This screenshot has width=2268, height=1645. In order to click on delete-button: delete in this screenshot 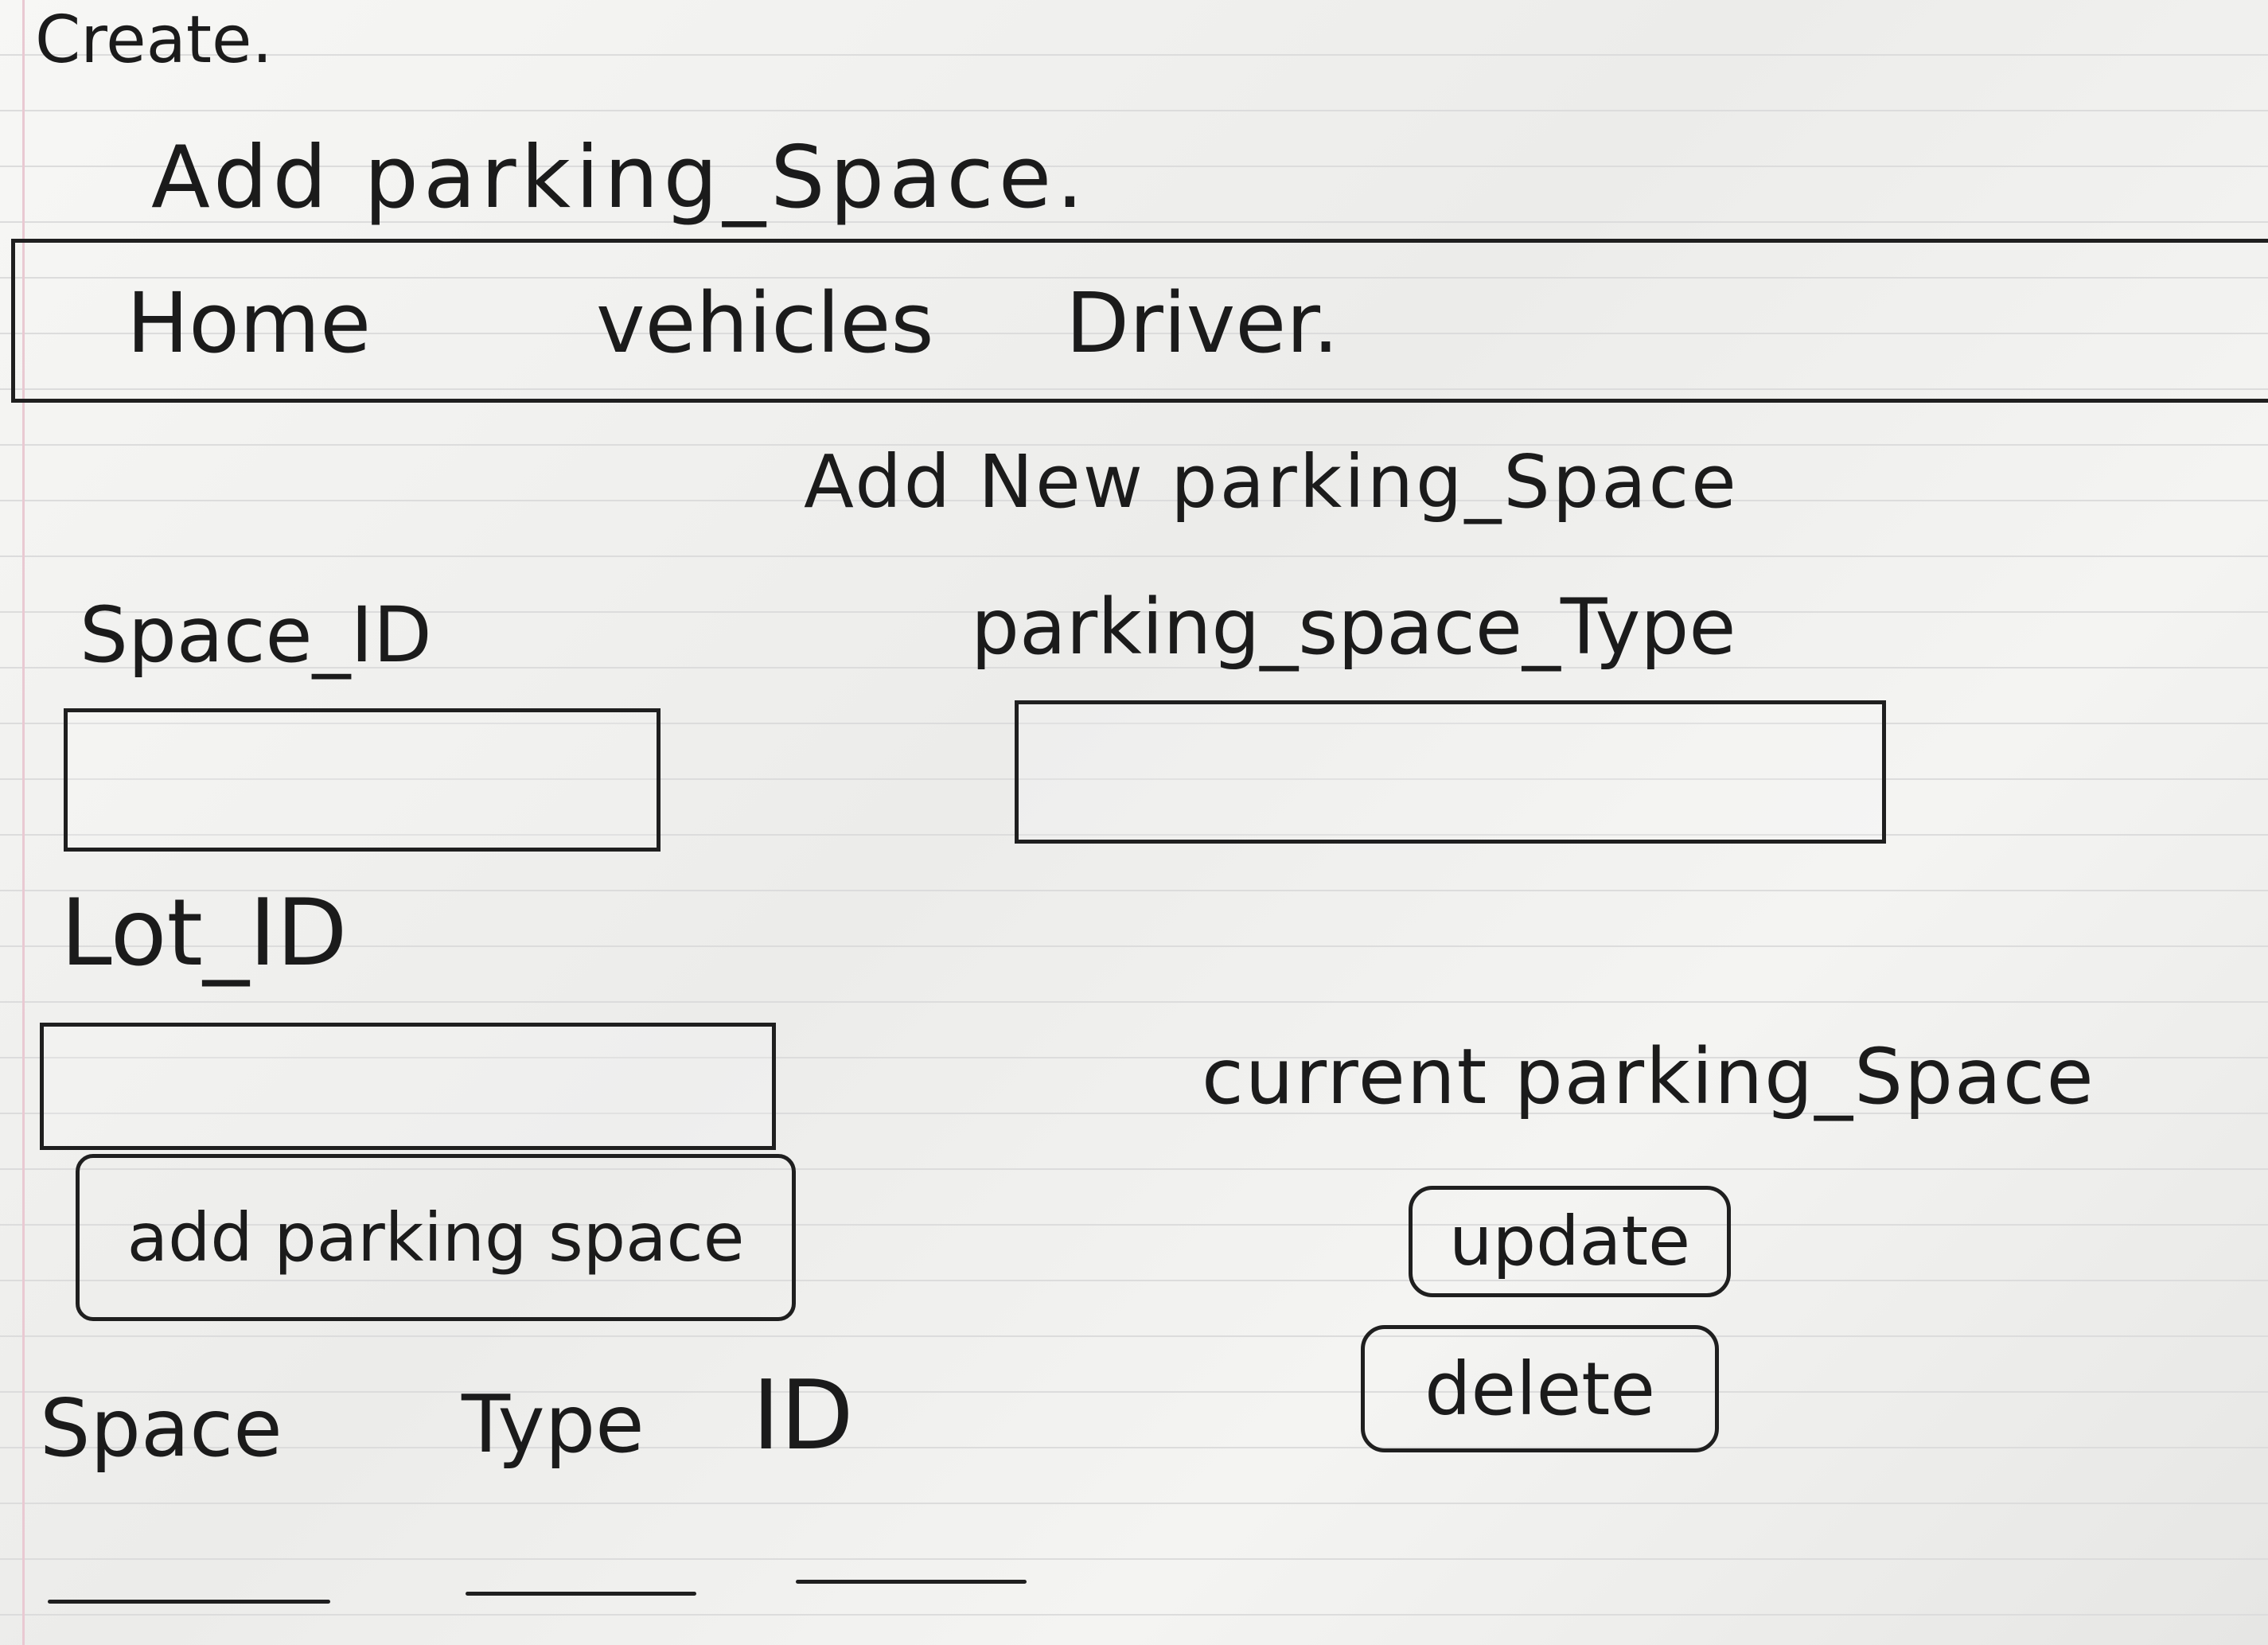, I will do `click(1540, 1388)`.